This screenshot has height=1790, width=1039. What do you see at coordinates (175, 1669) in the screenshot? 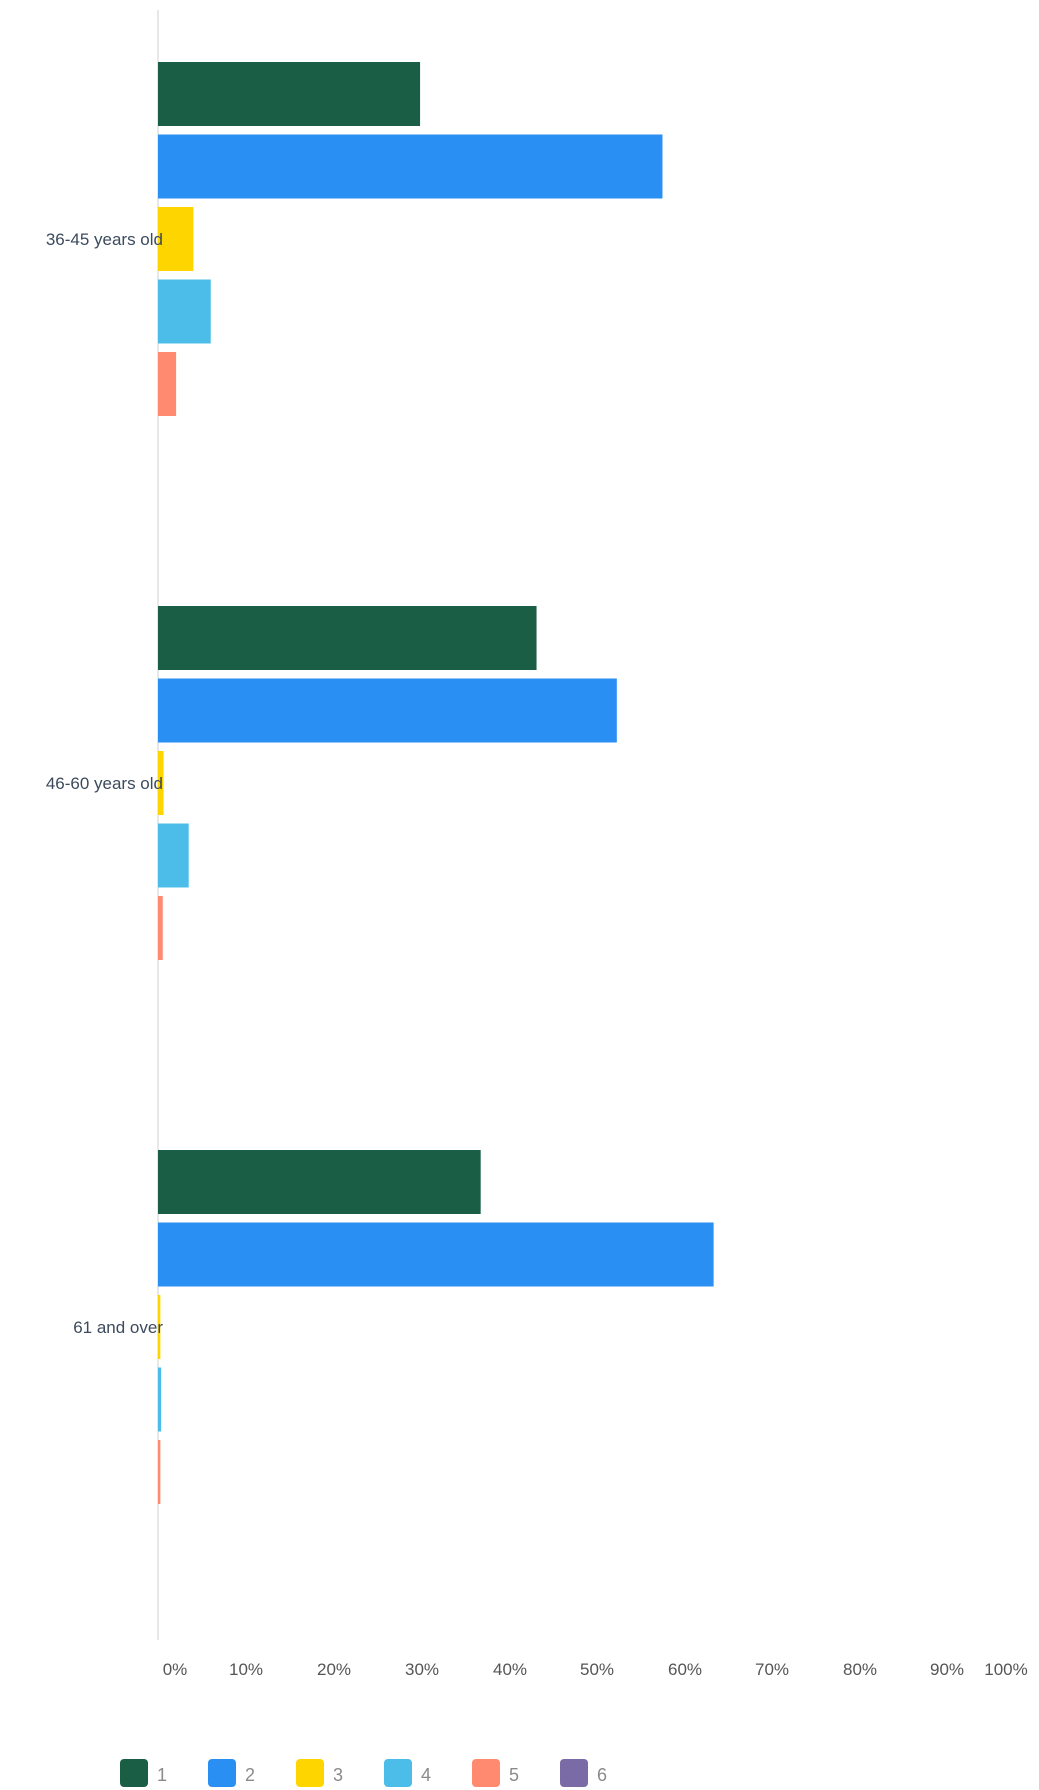
I see `x-tick-label-0: 0%` at bounding box center [175, 1669].